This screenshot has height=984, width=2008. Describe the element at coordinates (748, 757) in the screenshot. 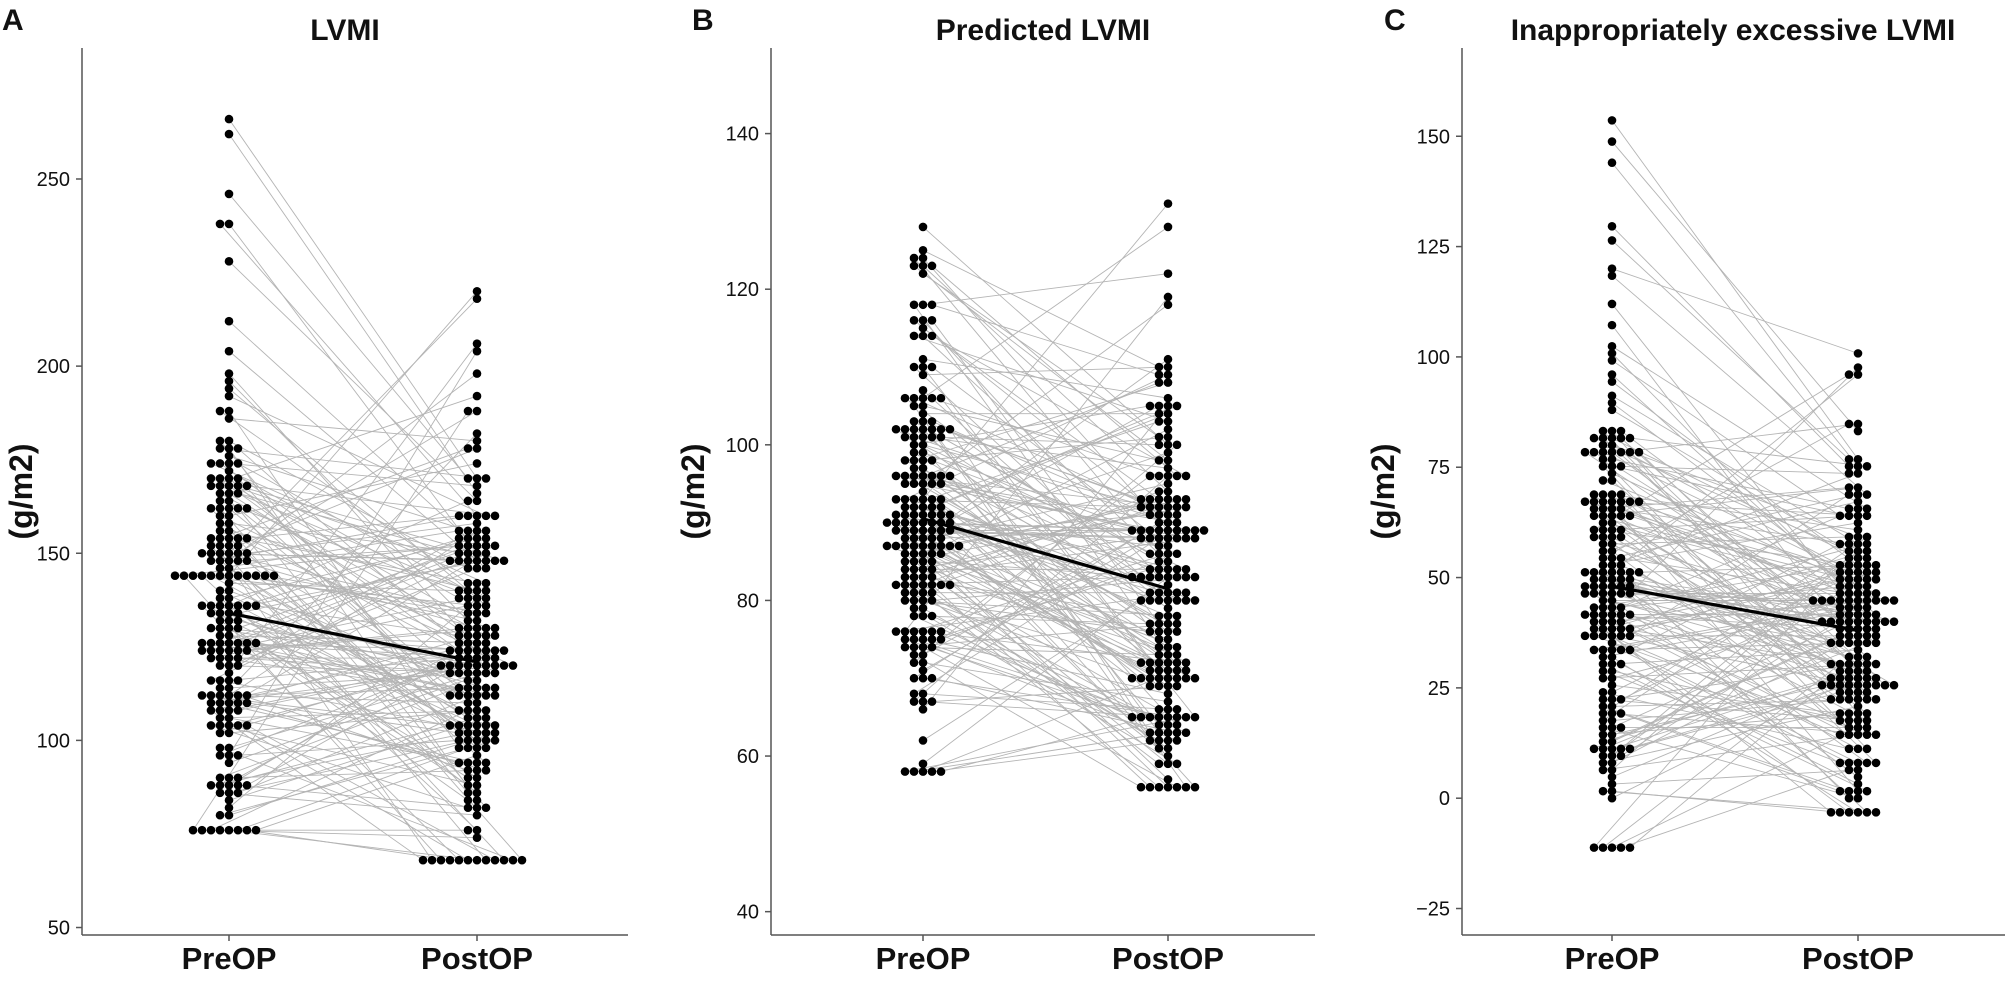

I see `y-tick-label: 60` at that location.